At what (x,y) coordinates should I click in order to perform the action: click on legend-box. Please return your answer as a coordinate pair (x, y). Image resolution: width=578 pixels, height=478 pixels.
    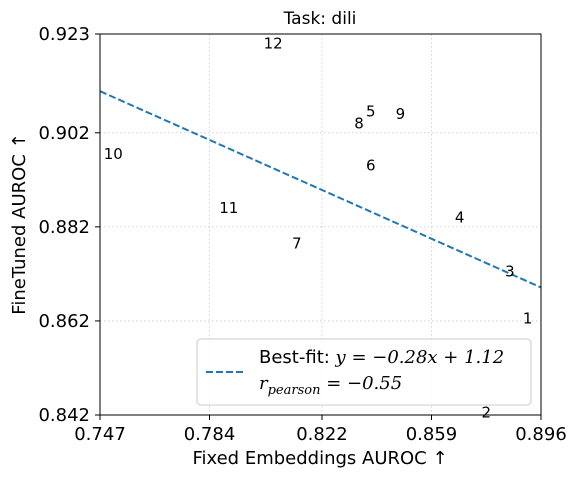
    Looking at the image, I should click on (364, 372).